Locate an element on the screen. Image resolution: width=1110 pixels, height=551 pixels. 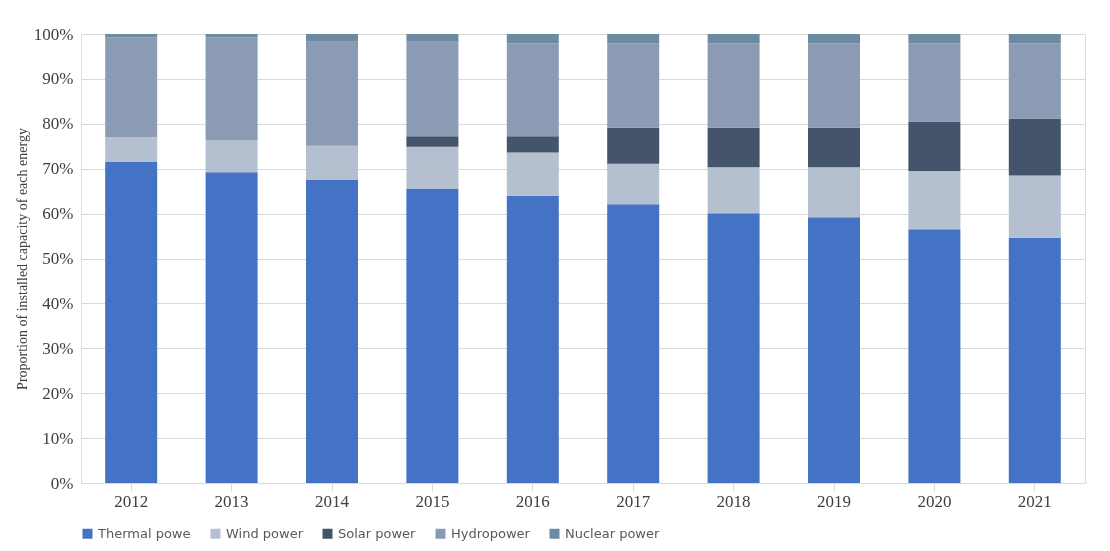
x-tick-label: 2020 is located at coordinates (934, 501).